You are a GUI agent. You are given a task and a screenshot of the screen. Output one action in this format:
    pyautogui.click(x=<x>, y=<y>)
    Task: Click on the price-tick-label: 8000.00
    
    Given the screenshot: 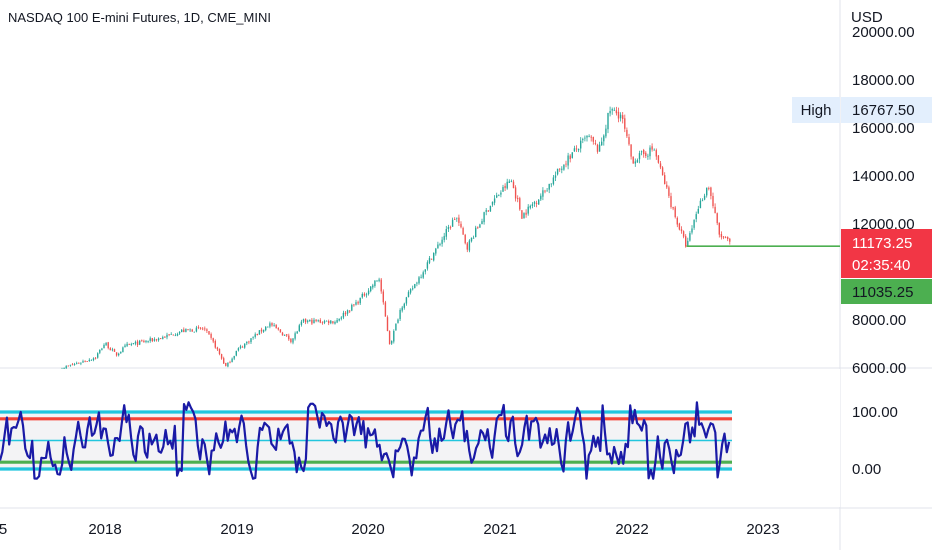 What is the action you would take?
    pyautogui.click(x=879, y=320)
    